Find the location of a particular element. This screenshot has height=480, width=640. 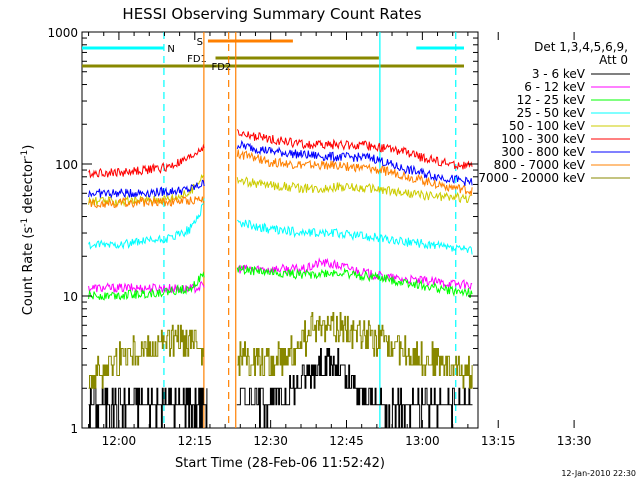

legend-label: 300 - 800 keV is located at coordinates (543, 152).